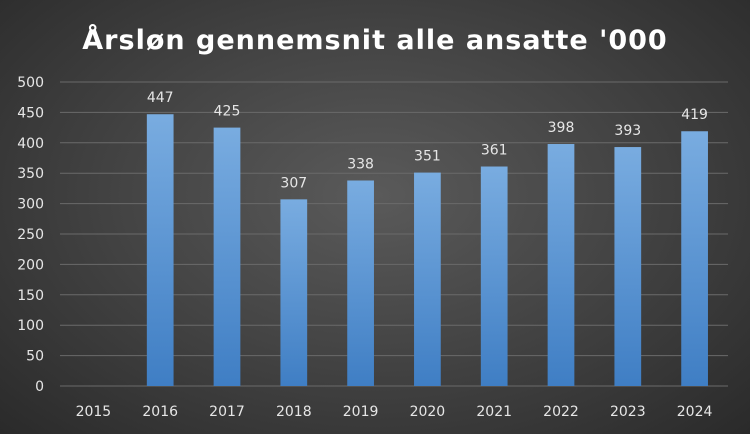  What do you see at coordinates (227, 412) in the screenshot?
I see `x-tick-label: 2017` at bounding box center [227, 412].